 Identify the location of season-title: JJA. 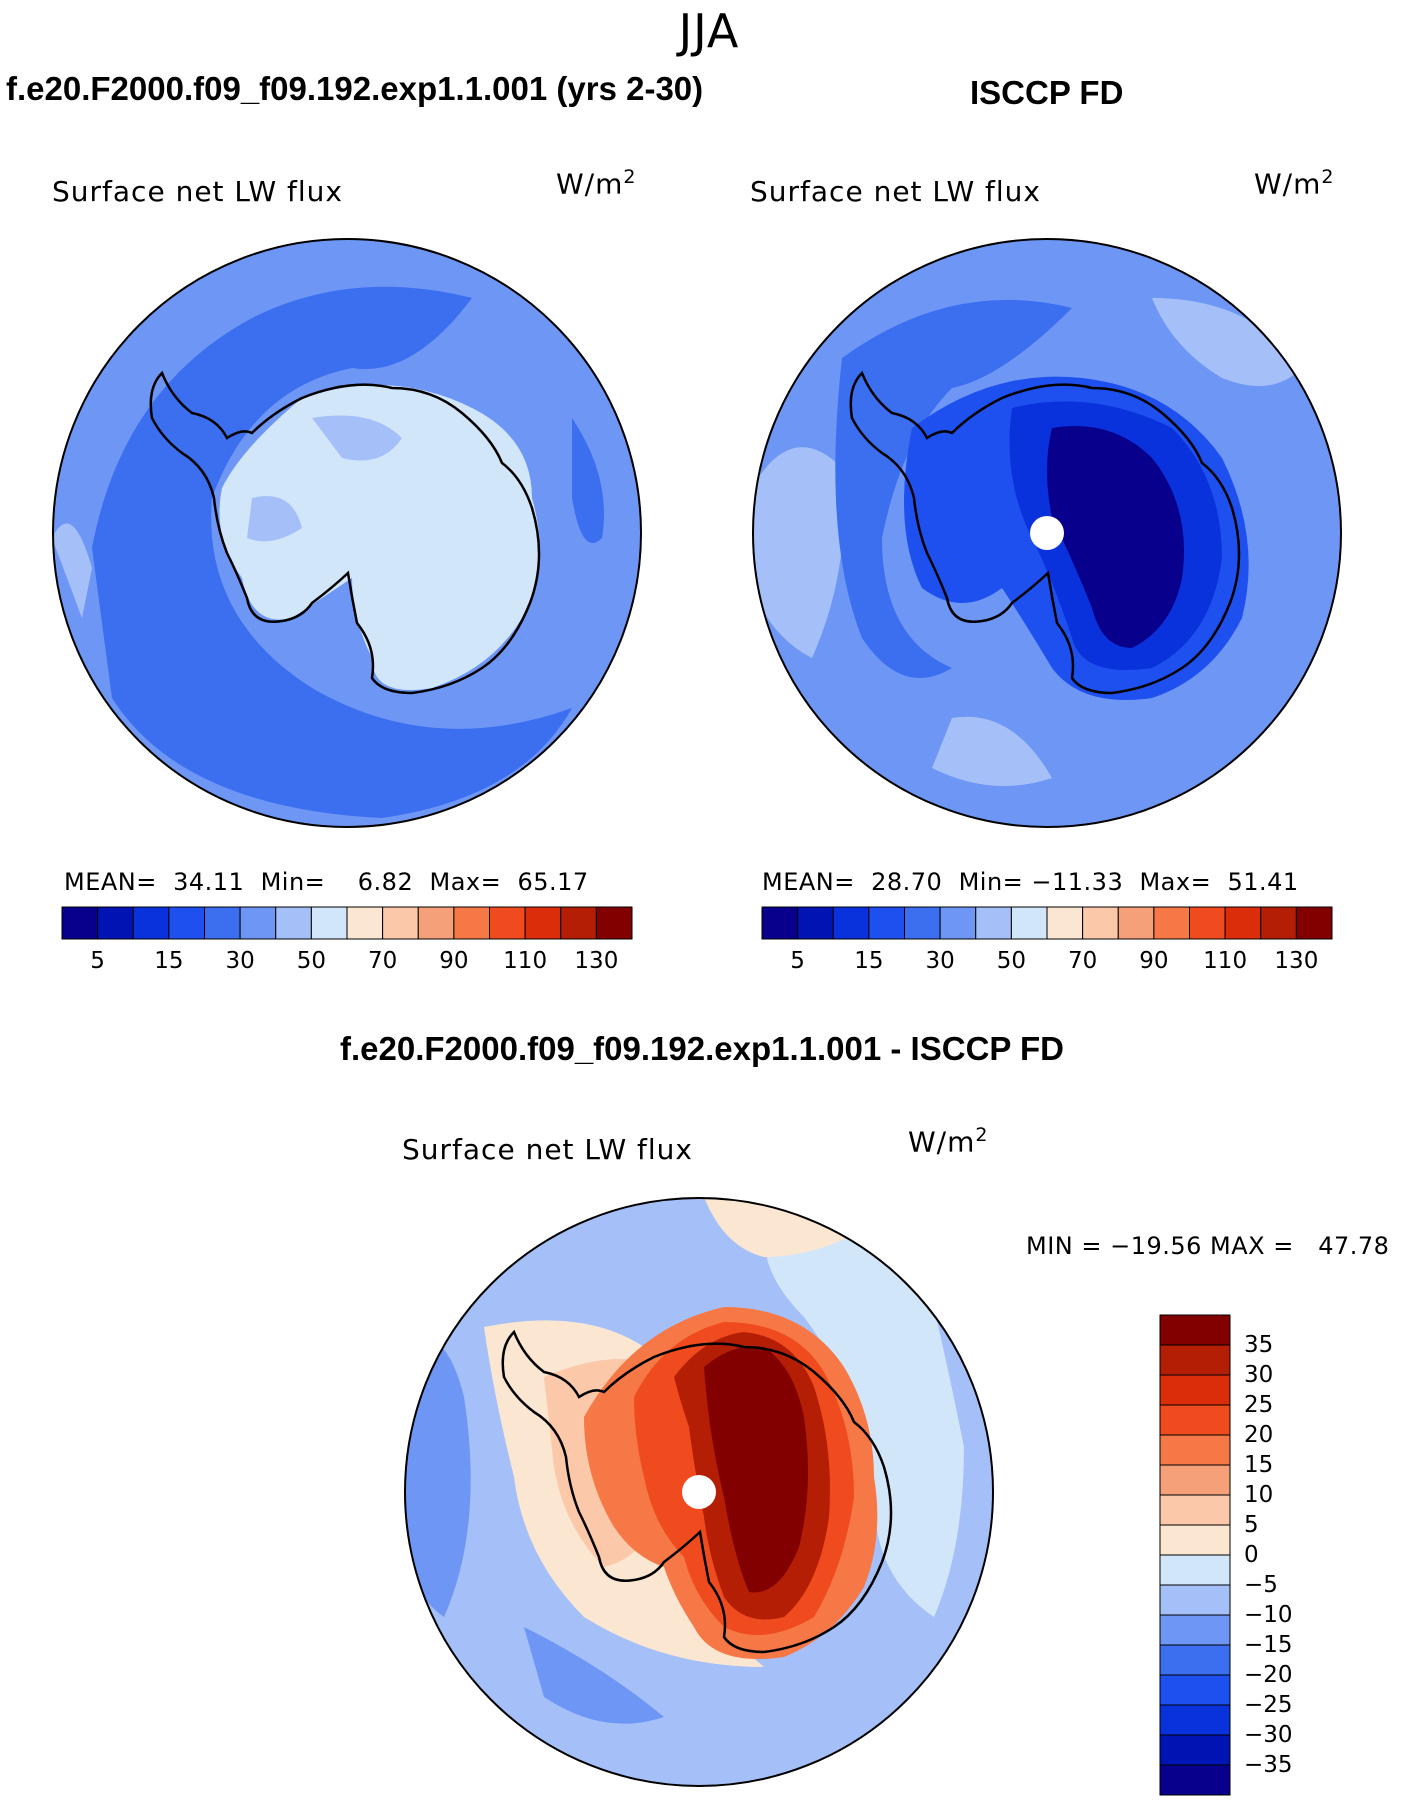
(709, 31).